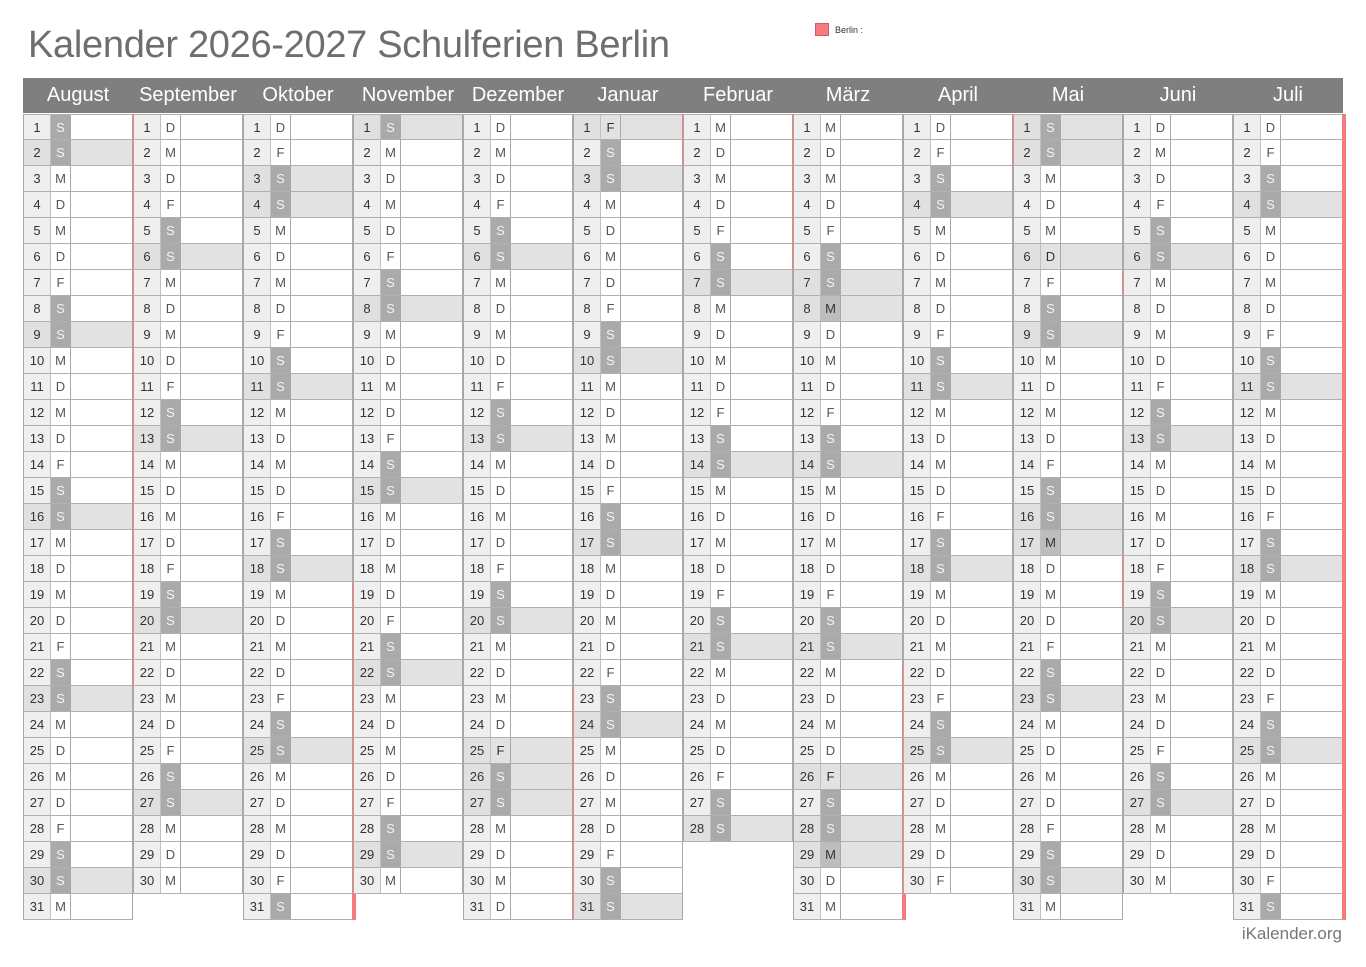 Image resolution: width=1366 pixels, height=967 pixels. Describe the element at coordinates (188, 803) in the screenshot. I see `day-row: 27 S` at that location.